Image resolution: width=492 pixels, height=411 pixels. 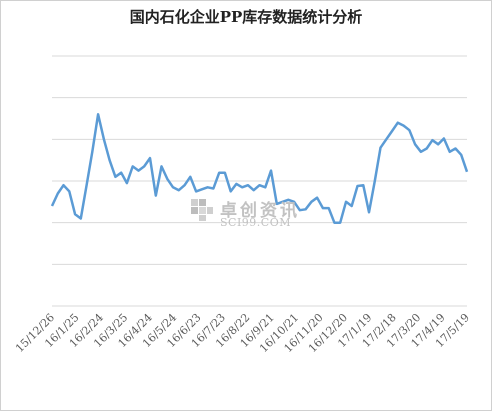 What do you see at coordinates (246, 17) in the screenshot?
I see `chart-title: 国内石化企业PP库存数据统计分析` at bounding box center [246, 17].